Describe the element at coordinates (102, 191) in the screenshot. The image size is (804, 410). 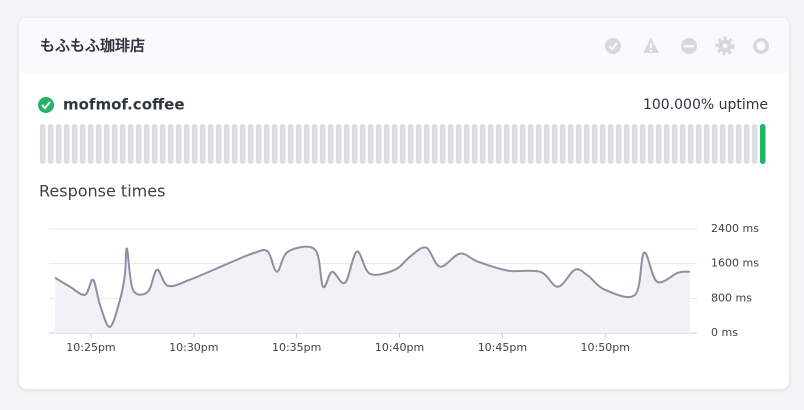
I see `chart-title: Response times` at that location.